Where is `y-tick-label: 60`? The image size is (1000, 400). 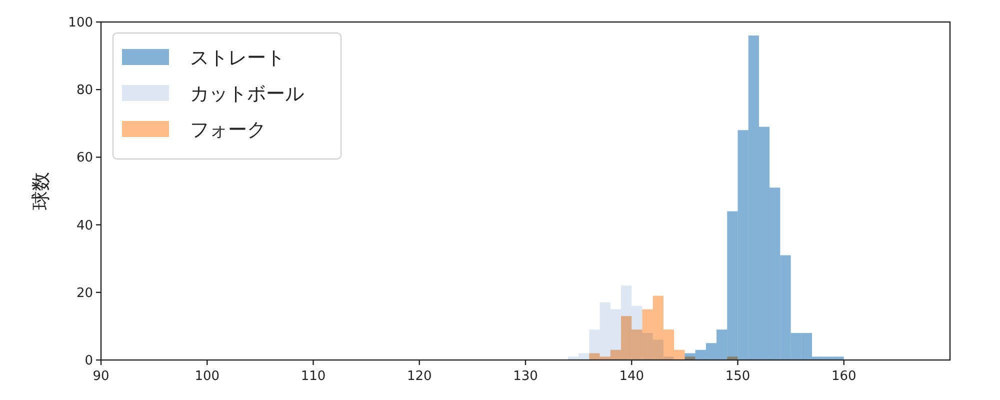 y-tick-label: 60 is located at coordinates (84, 158).